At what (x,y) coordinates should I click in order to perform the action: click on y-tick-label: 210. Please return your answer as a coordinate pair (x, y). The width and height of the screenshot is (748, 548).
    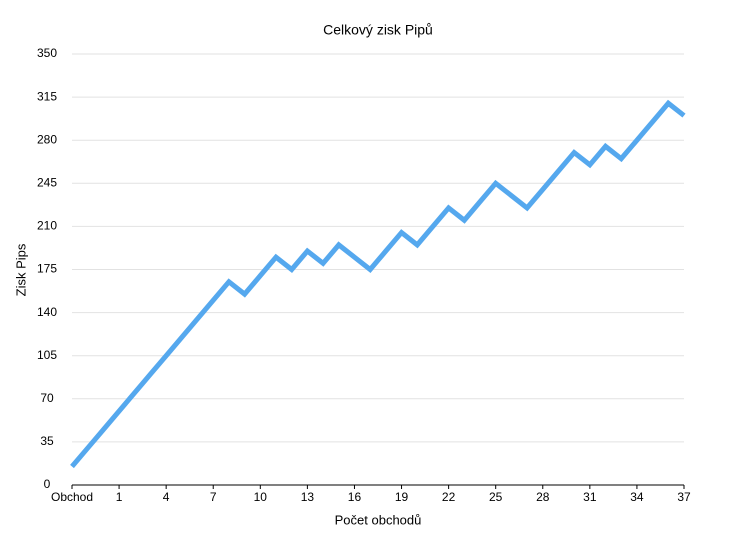
    Looking at the image, I should click on (47, 226).